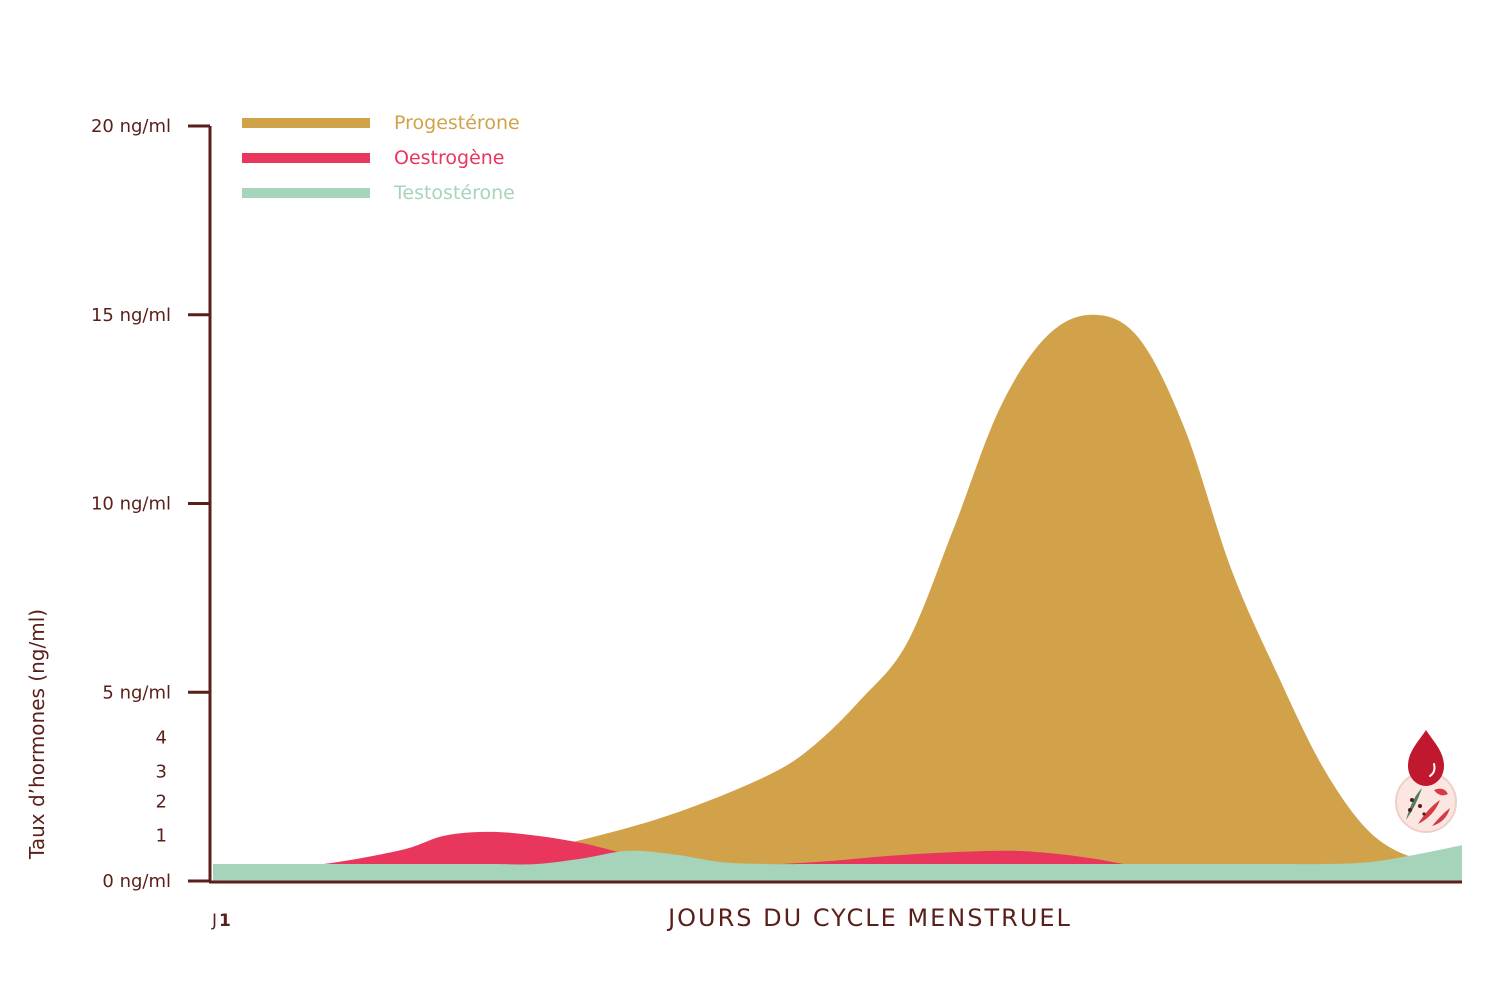 The height and width of the screenshot is (989, 1500). I want to click on area-testosterone, so click(837, 863).